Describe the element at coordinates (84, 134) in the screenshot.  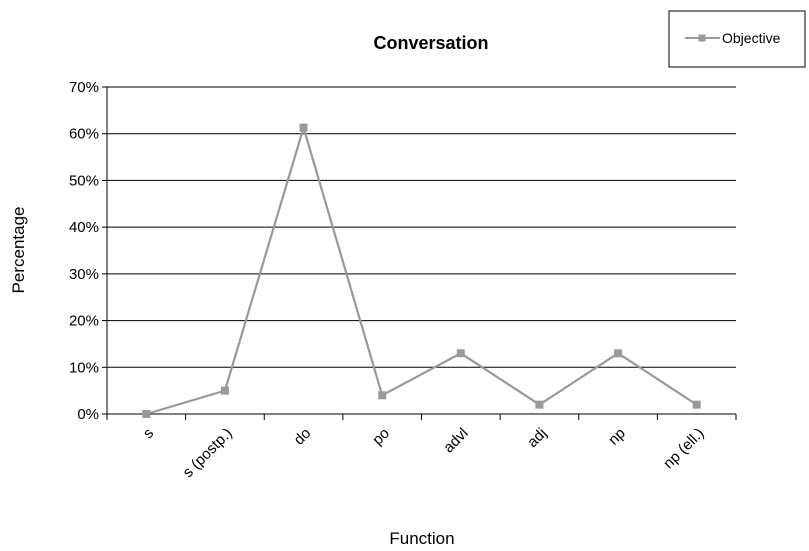
I see `y-tick-label: 60%` at that location.